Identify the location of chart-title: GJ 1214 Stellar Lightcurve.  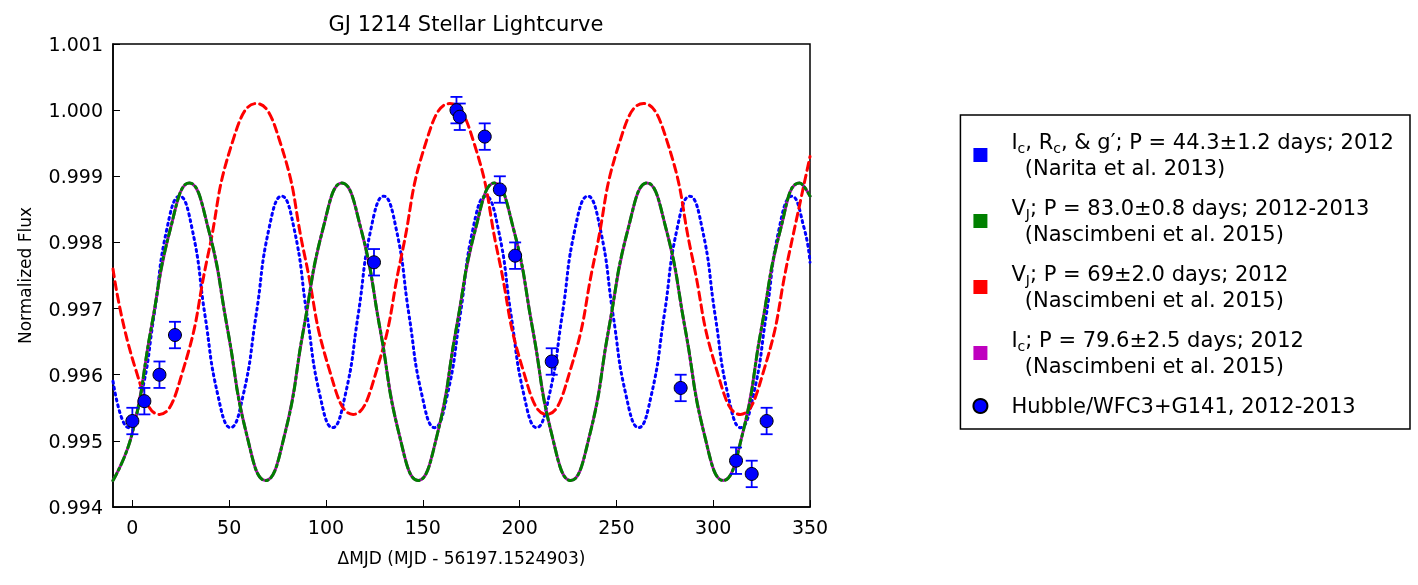
(466, 23).